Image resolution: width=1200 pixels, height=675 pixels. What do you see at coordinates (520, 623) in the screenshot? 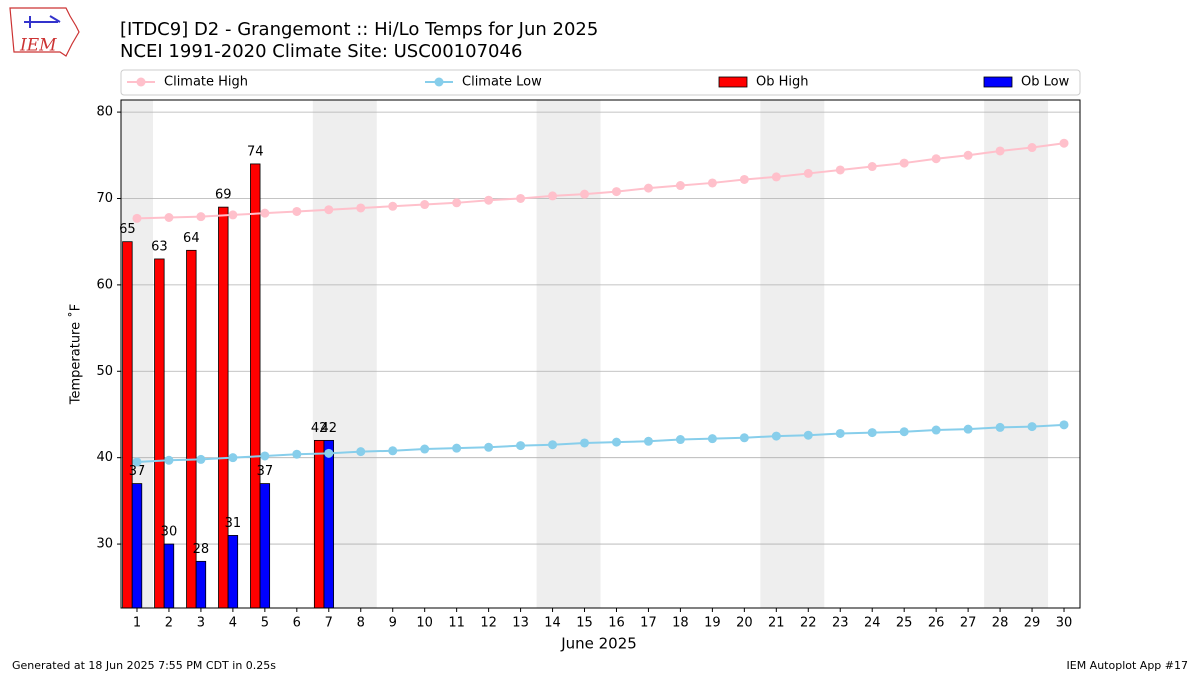
I see `x-tick-label: 13` at bounding box center [520, 623].